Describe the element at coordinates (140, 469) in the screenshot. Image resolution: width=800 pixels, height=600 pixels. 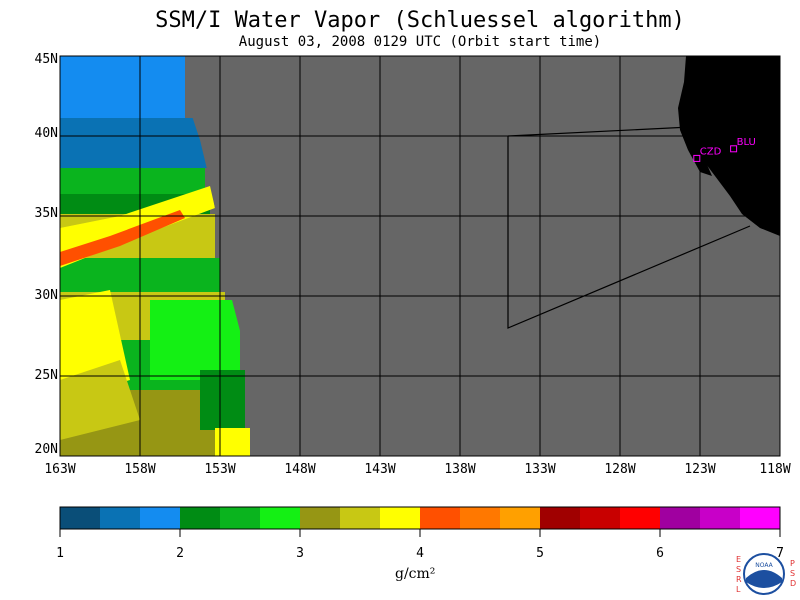
I see `lon-label-158w: 158W` at that location.